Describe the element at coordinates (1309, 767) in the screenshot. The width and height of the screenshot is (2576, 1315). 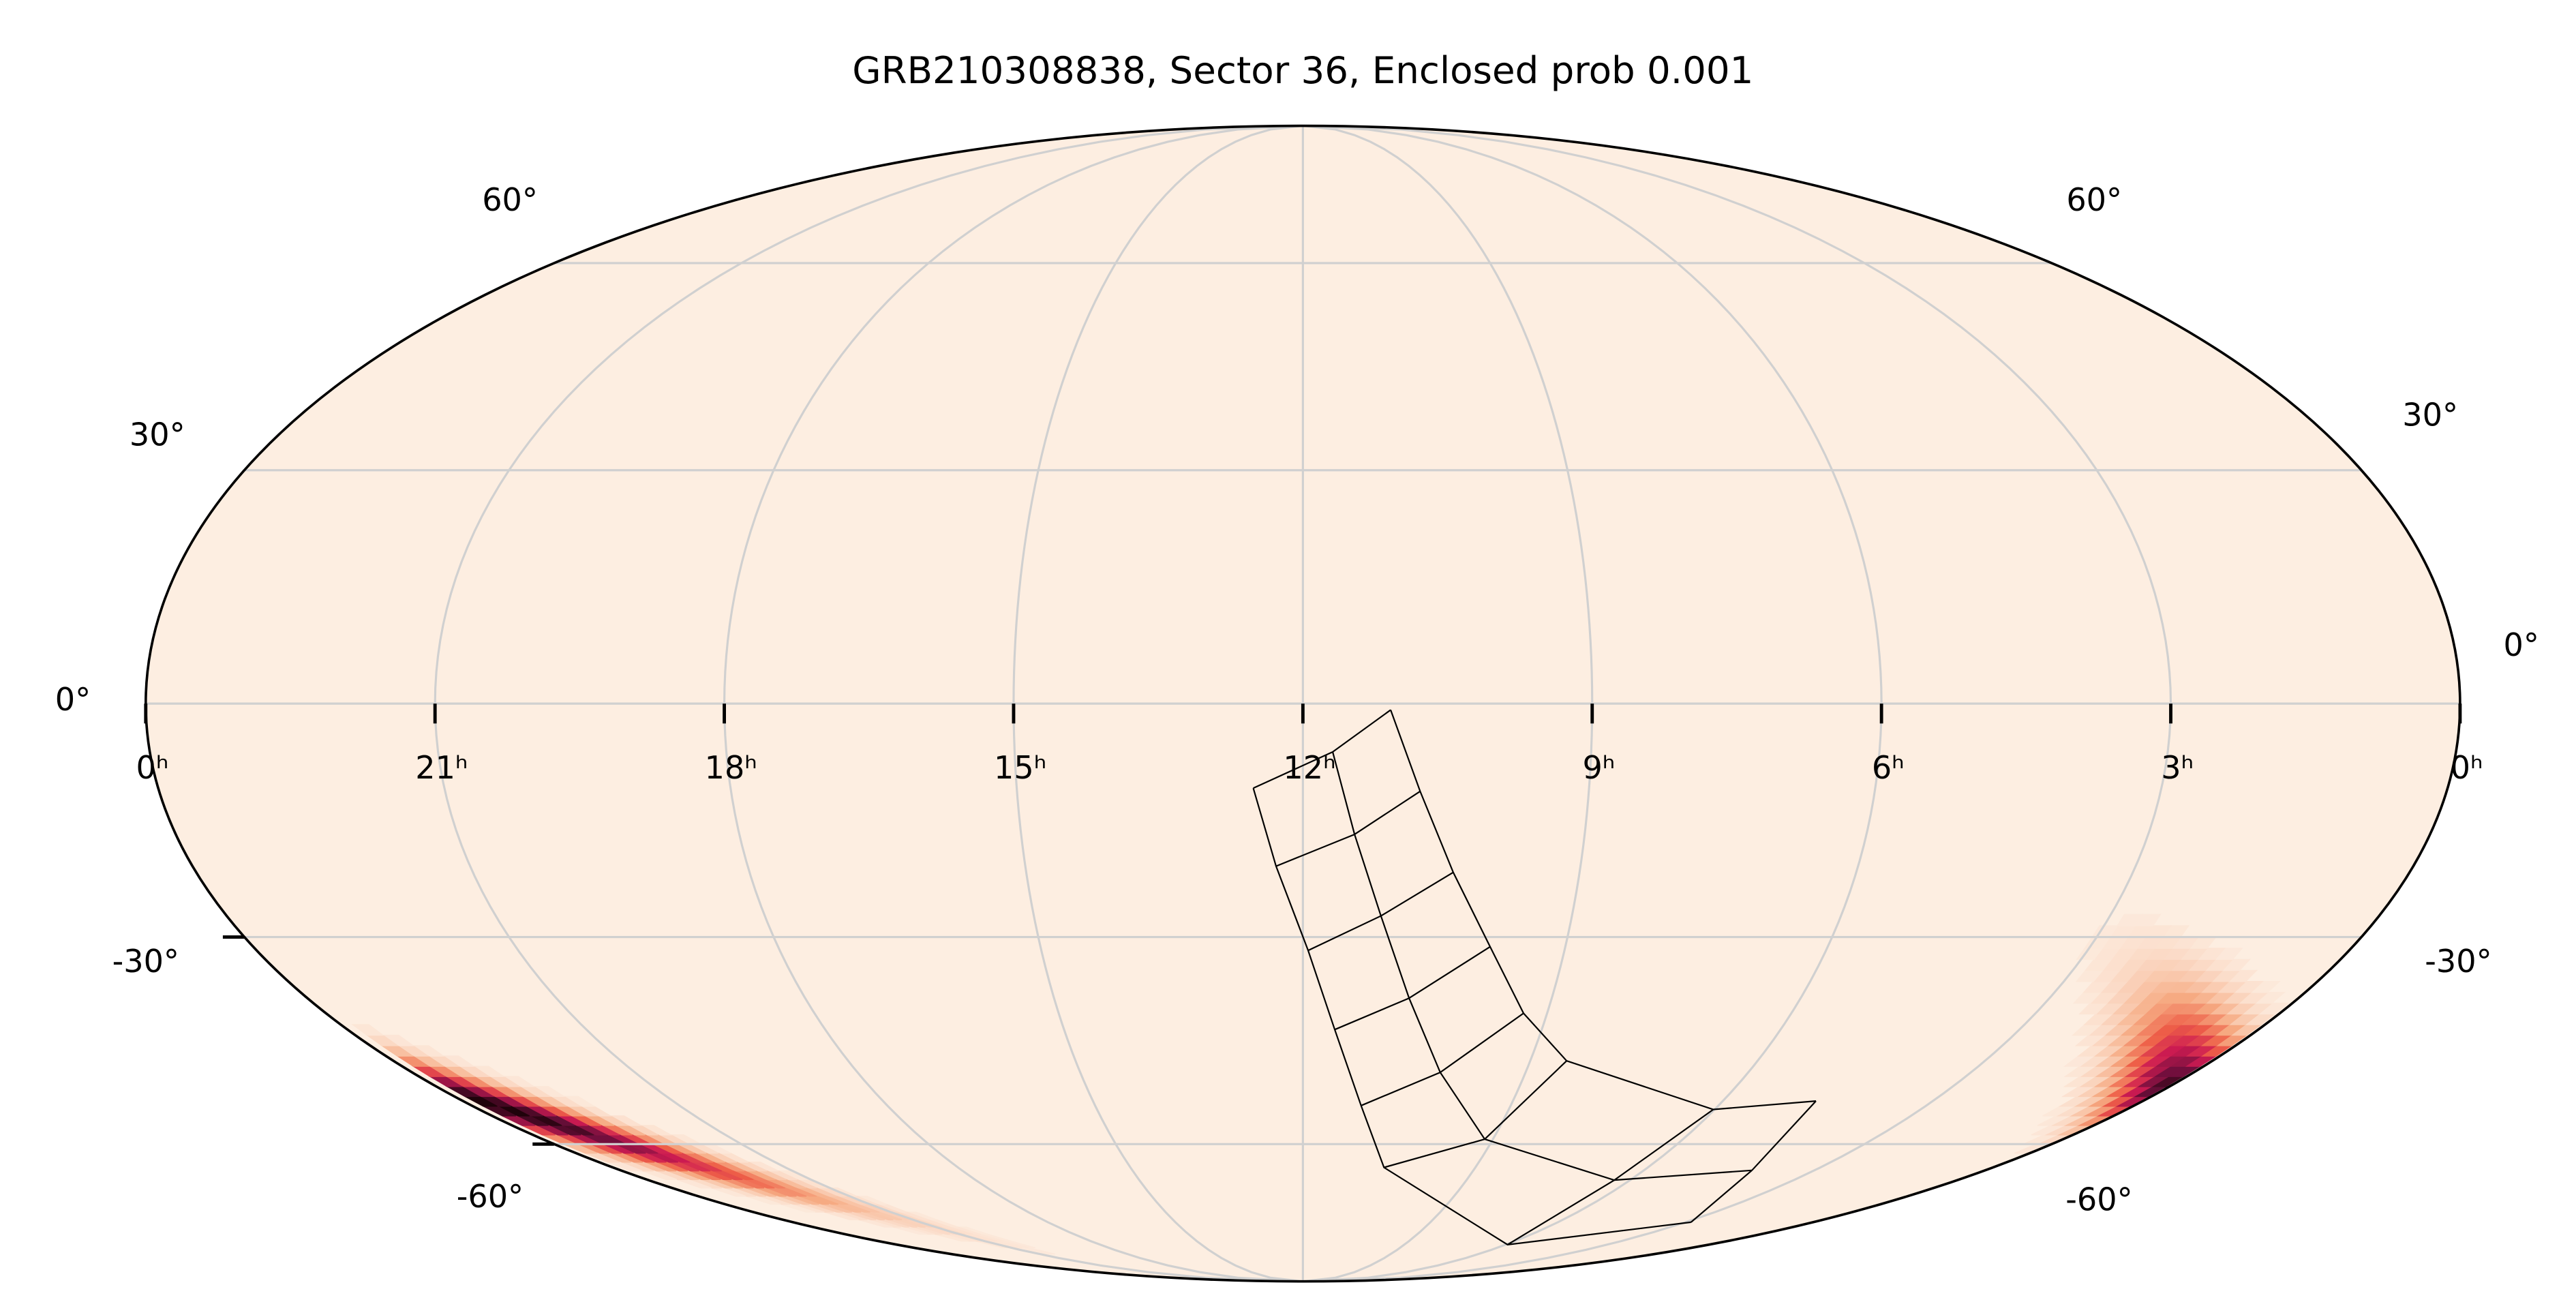
I see `x-tick-label: 12ʰ` at that location.